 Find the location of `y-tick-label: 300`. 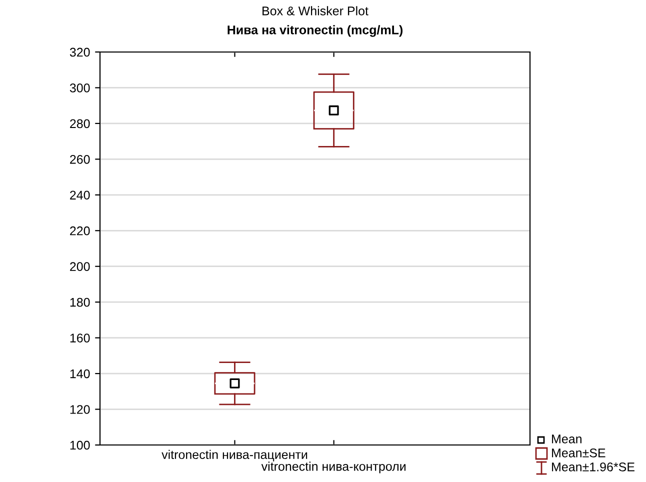

y-tick-label: 300 is located at coordinates (80, 88).